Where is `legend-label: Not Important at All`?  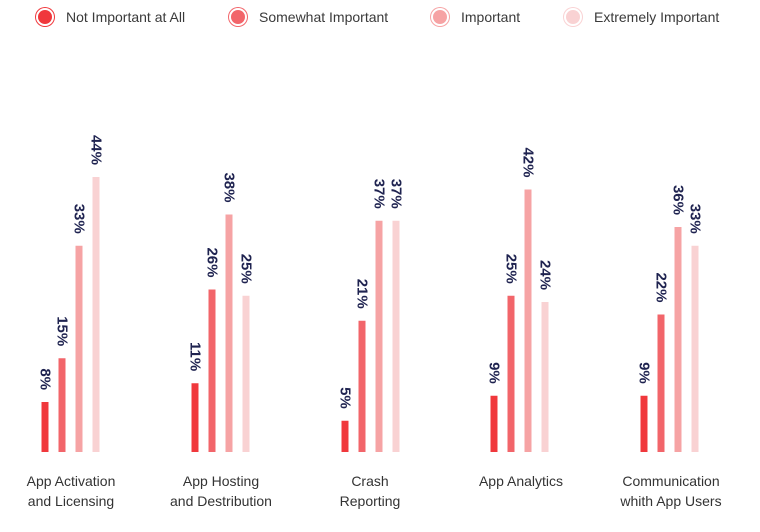
legend-label: Not Important at All is located at coordinates (126, 17).